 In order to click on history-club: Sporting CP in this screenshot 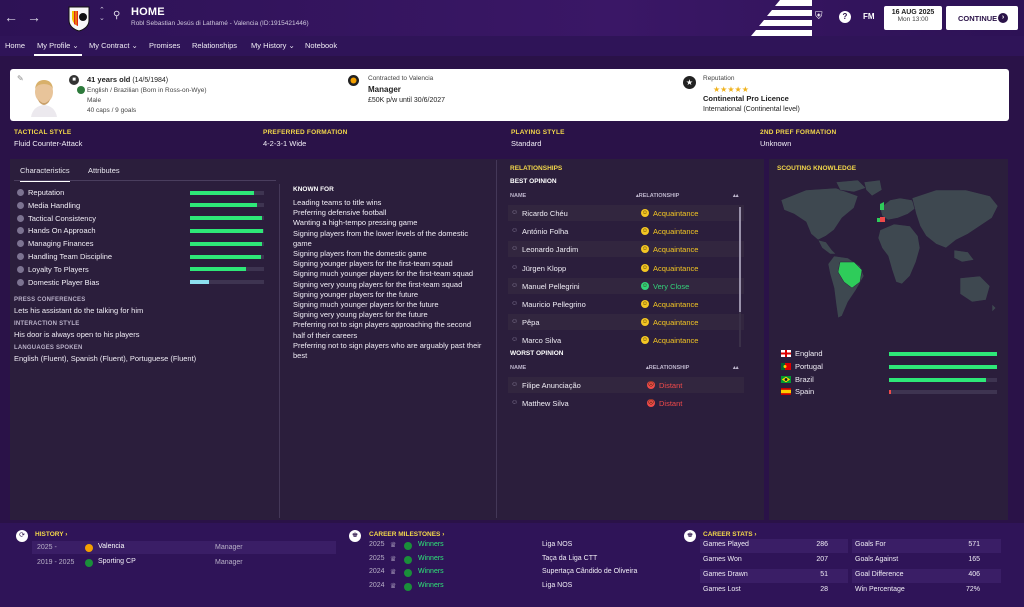, I will do `click(117, 561)`.